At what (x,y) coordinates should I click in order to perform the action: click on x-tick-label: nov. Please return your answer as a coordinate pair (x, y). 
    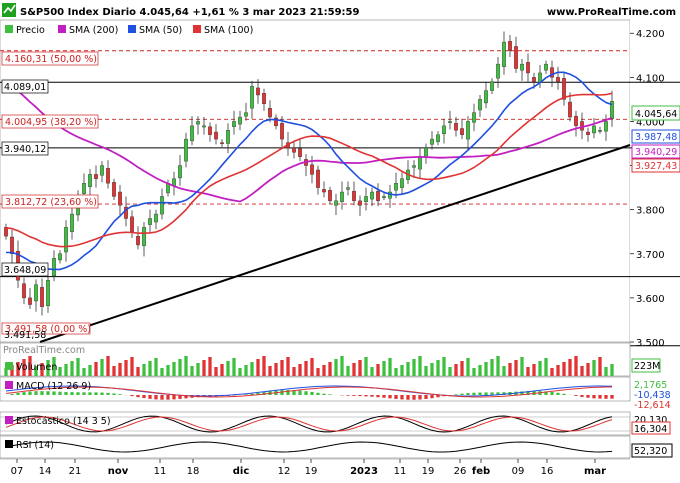
    Looking at the image, I should click on (118, 471).